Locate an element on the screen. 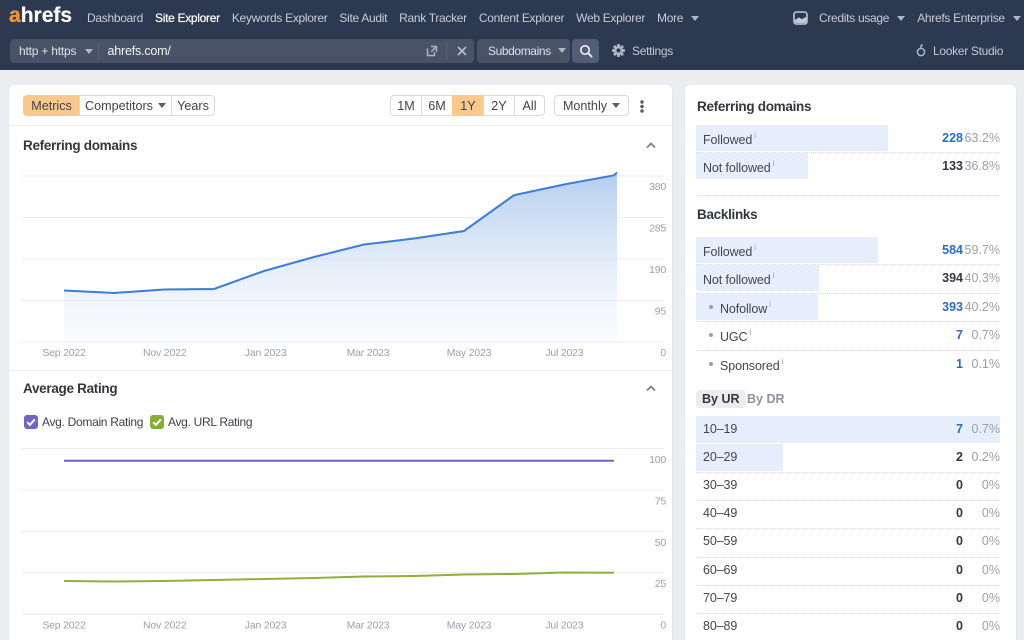  svg-text: 25 is located at coordinates (661, 584).